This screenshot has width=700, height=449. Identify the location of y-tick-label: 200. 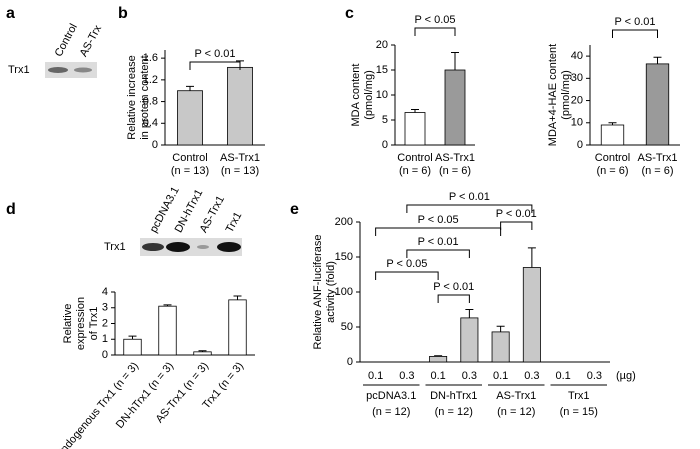
(344, 222).